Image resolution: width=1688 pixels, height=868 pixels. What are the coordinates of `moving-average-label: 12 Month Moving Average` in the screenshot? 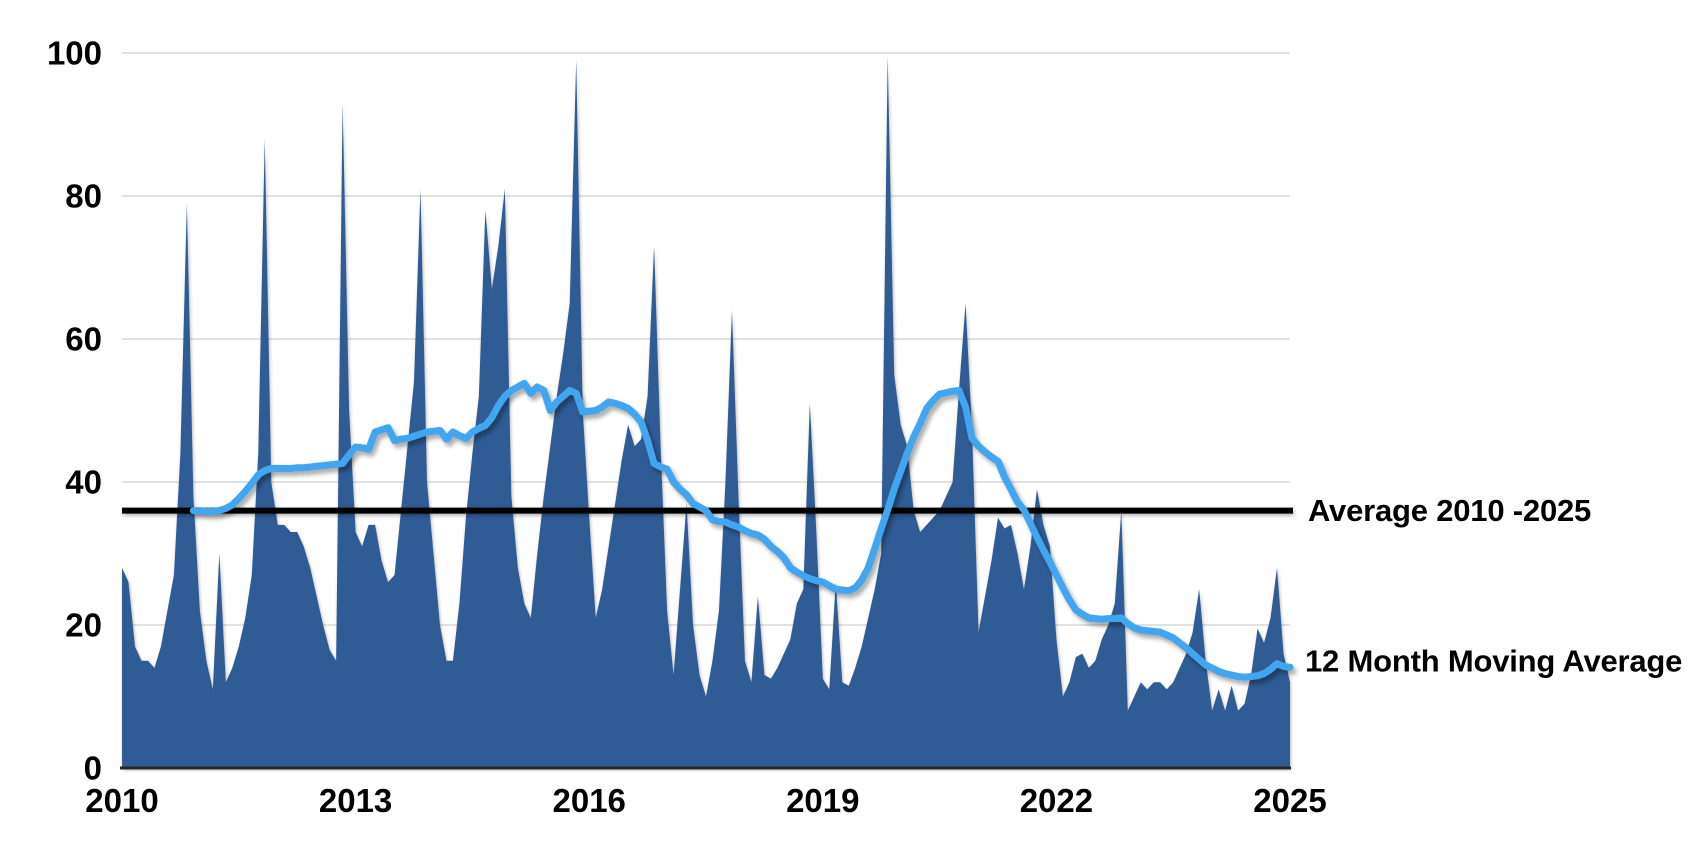 It's located at (1493, 661).